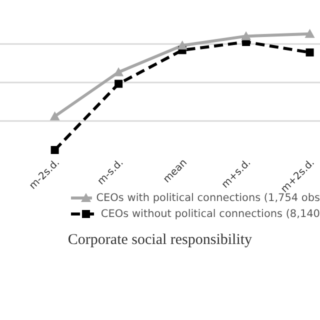 This screenshot has width=320, height=320. Describe the element at coordinates (208, 198) in the screenshot. I see `legend-label: CEOs with political connections (1,754 obs` at that location.